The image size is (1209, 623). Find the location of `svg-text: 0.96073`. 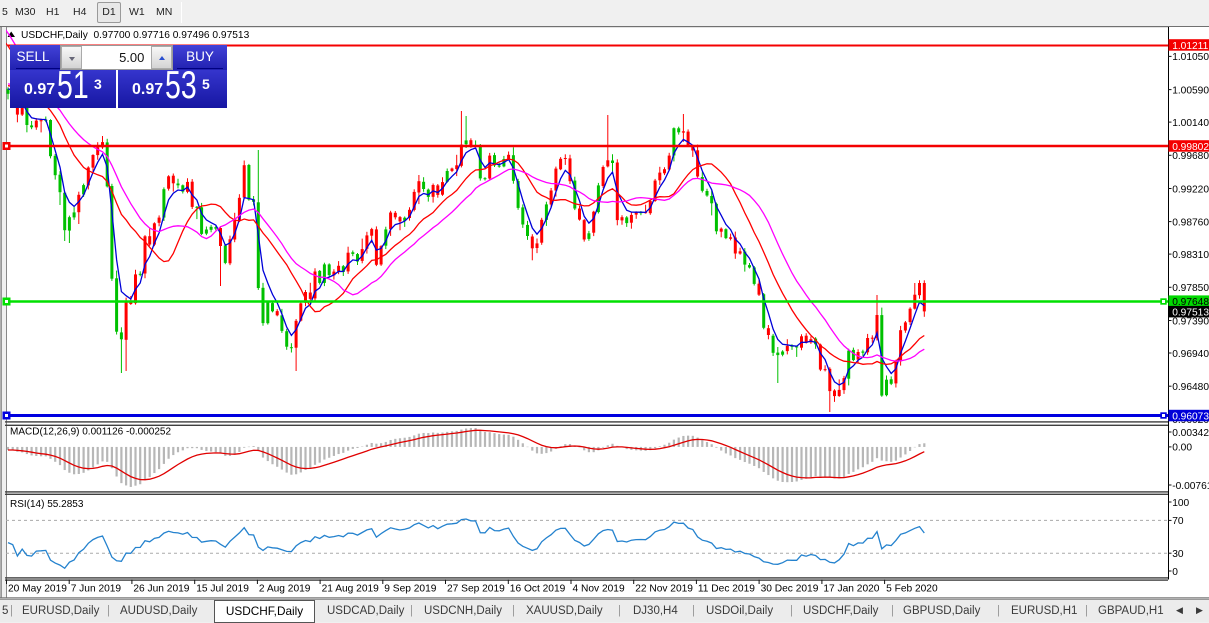

svg-text: 0.96073 is located at coordinates (1190, 416).